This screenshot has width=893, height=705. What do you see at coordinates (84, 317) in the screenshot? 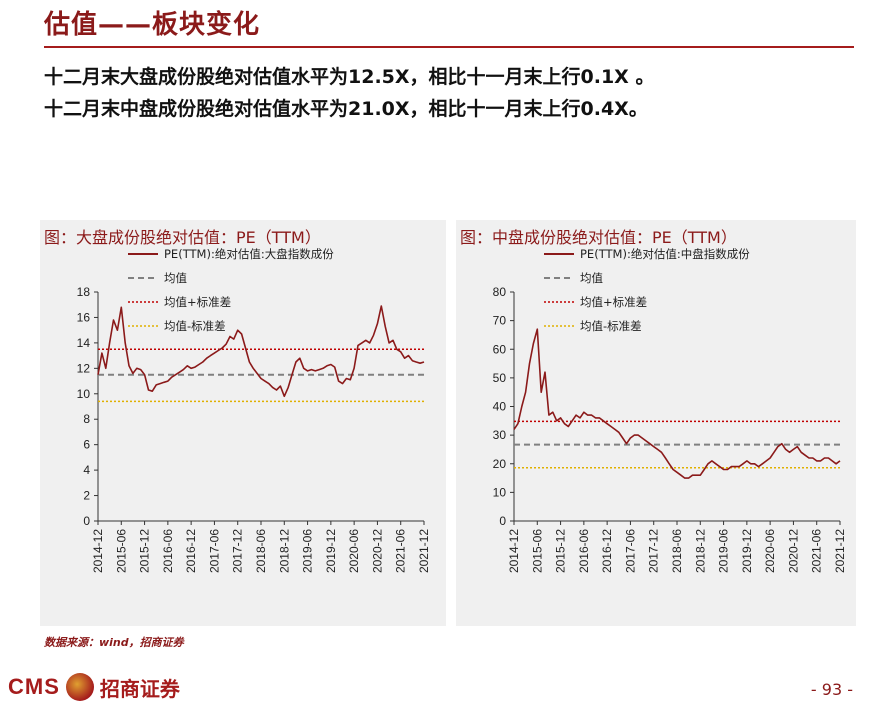
I see `y-tick-label: 16` at bounding box center [84, 317].